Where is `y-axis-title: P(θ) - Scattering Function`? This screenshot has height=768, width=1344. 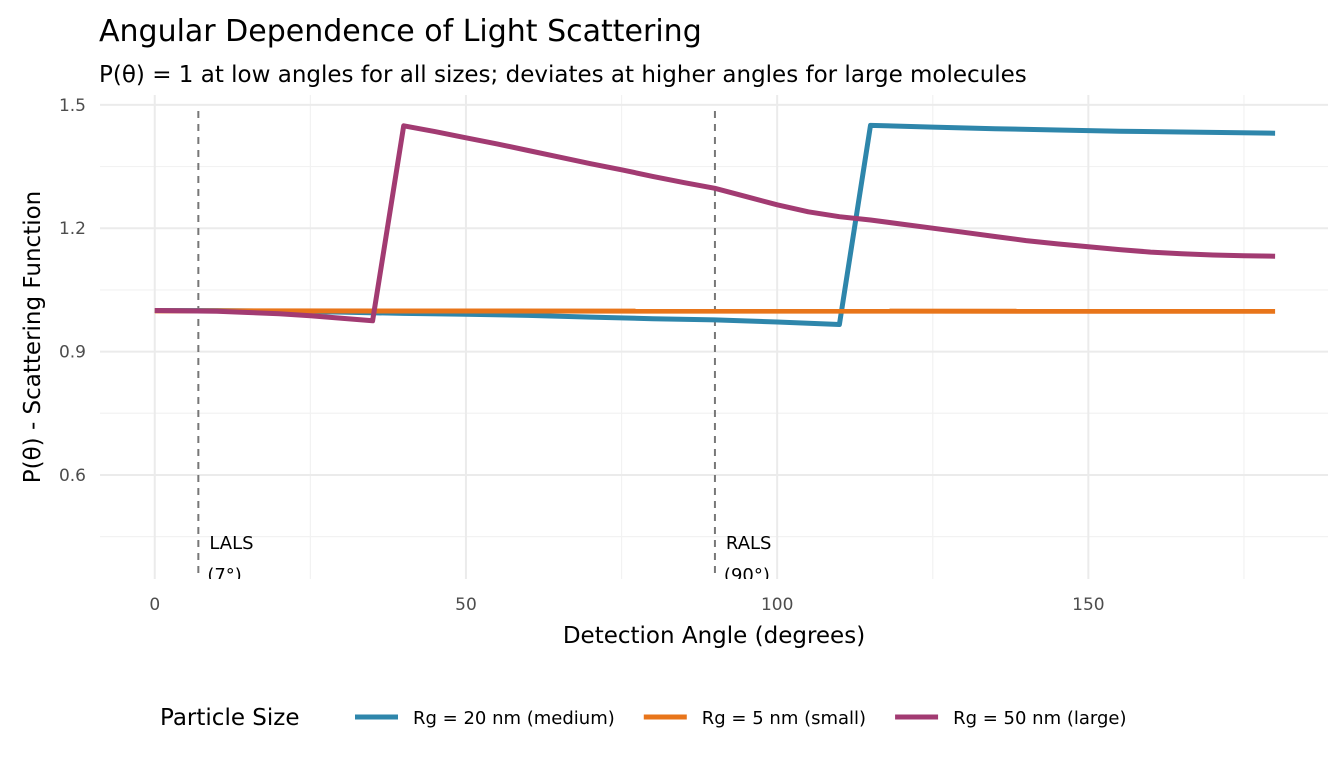 y-axis-title: P(θ) - Scattering Function is located at coordinates (33, 337).